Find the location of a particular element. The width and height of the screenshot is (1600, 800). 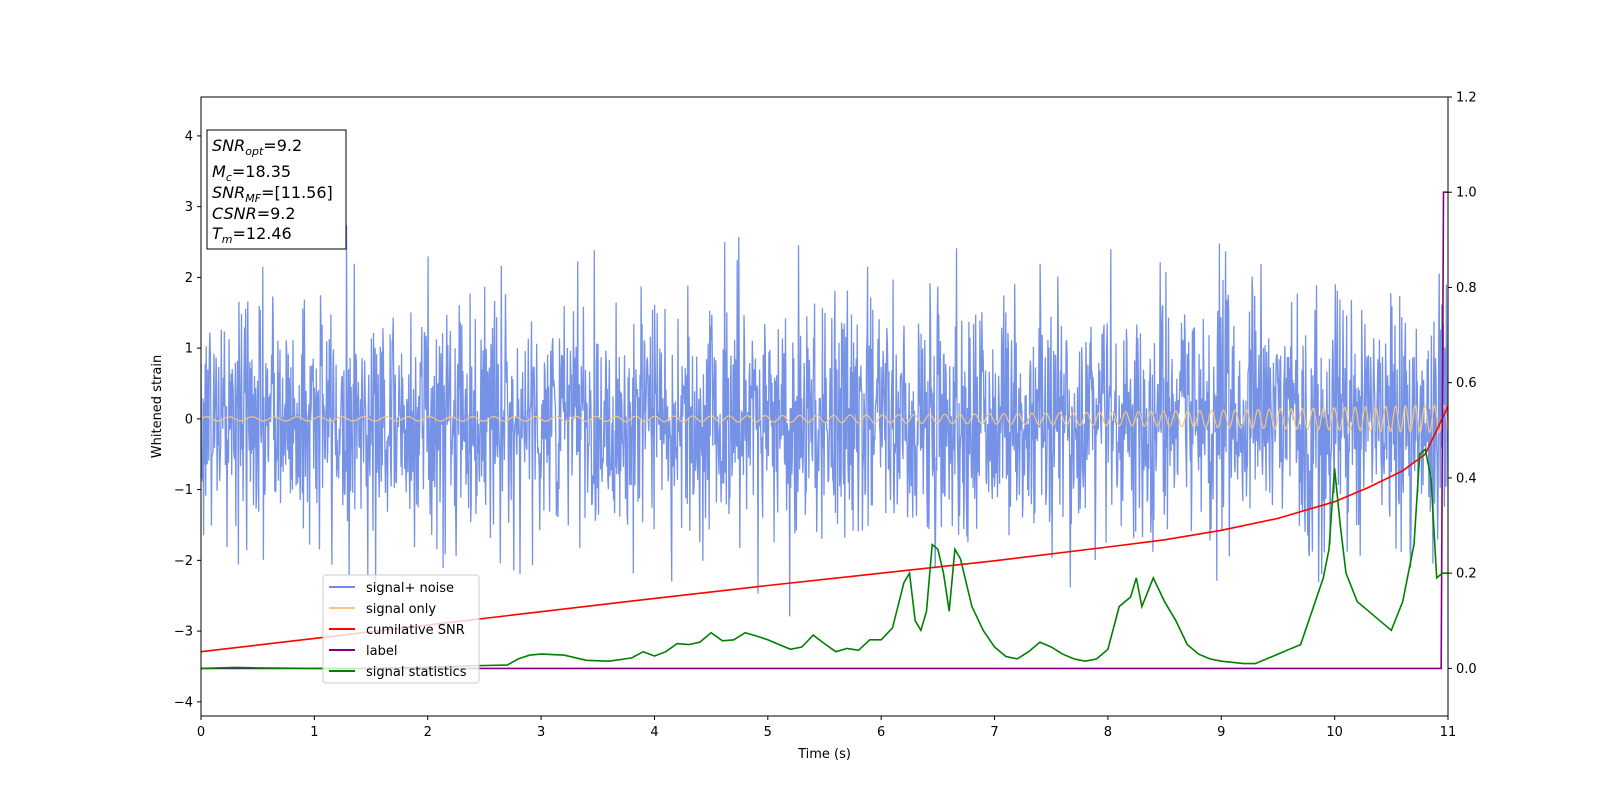

left-y-tick-label: −1 is located at coordinates (183, 490).